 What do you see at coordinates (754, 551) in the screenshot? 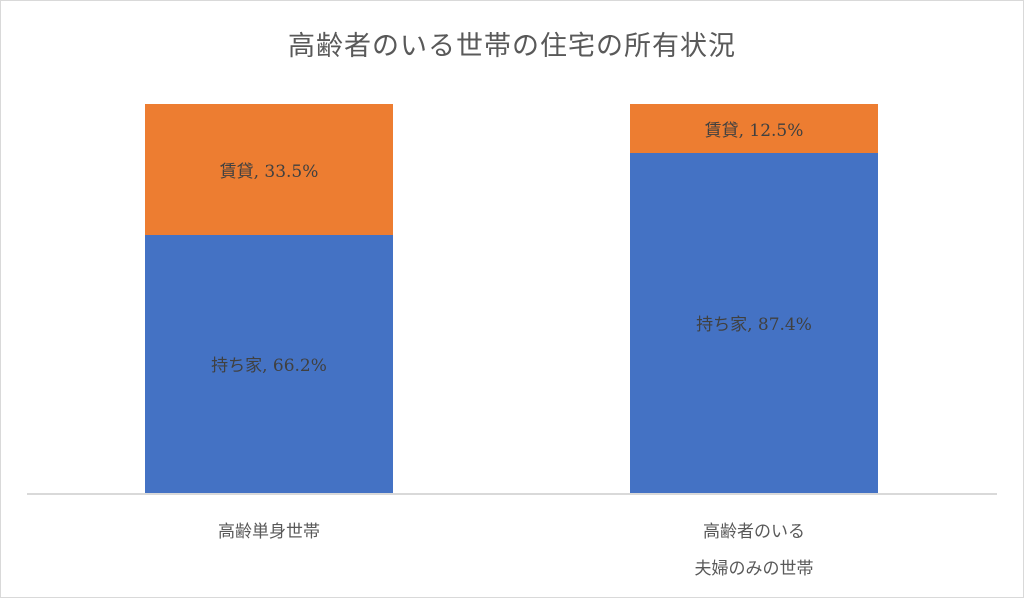
I see `category-label-elderly-couple: 高齢者のいる 夫婦のみの世帯` at bounding box center [754, 551].